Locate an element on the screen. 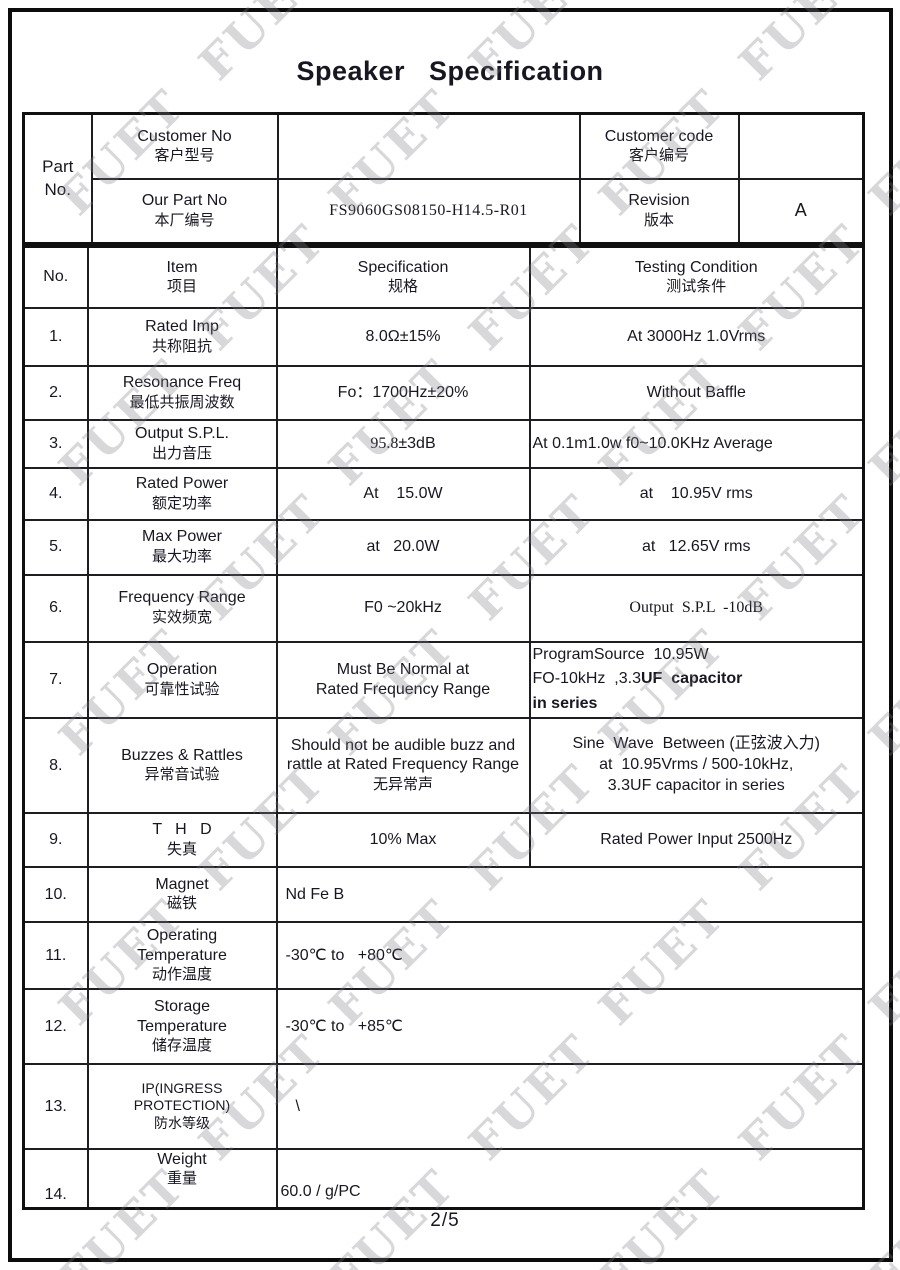 The width and height of the screenshot is (900, 1270). row-value: 60.0 / g/PC is located at coordinates (570, 1178).